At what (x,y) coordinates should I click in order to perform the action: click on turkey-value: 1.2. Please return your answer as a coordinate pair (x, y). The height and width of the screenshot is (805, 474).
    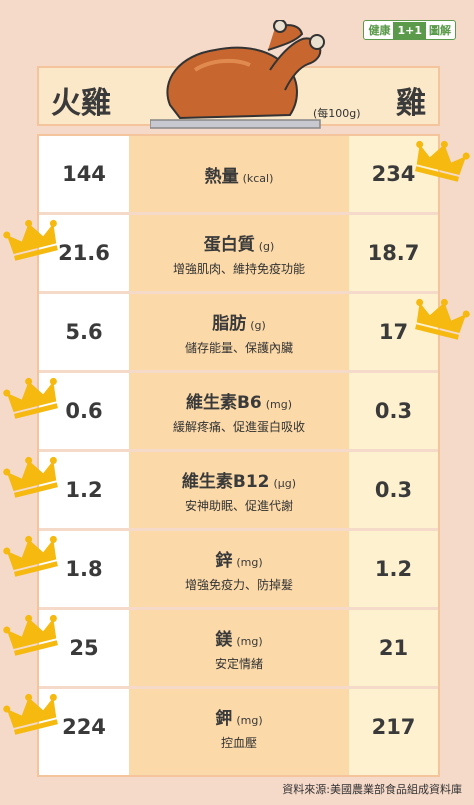
    Looking at the image, I should click on (84, 490).